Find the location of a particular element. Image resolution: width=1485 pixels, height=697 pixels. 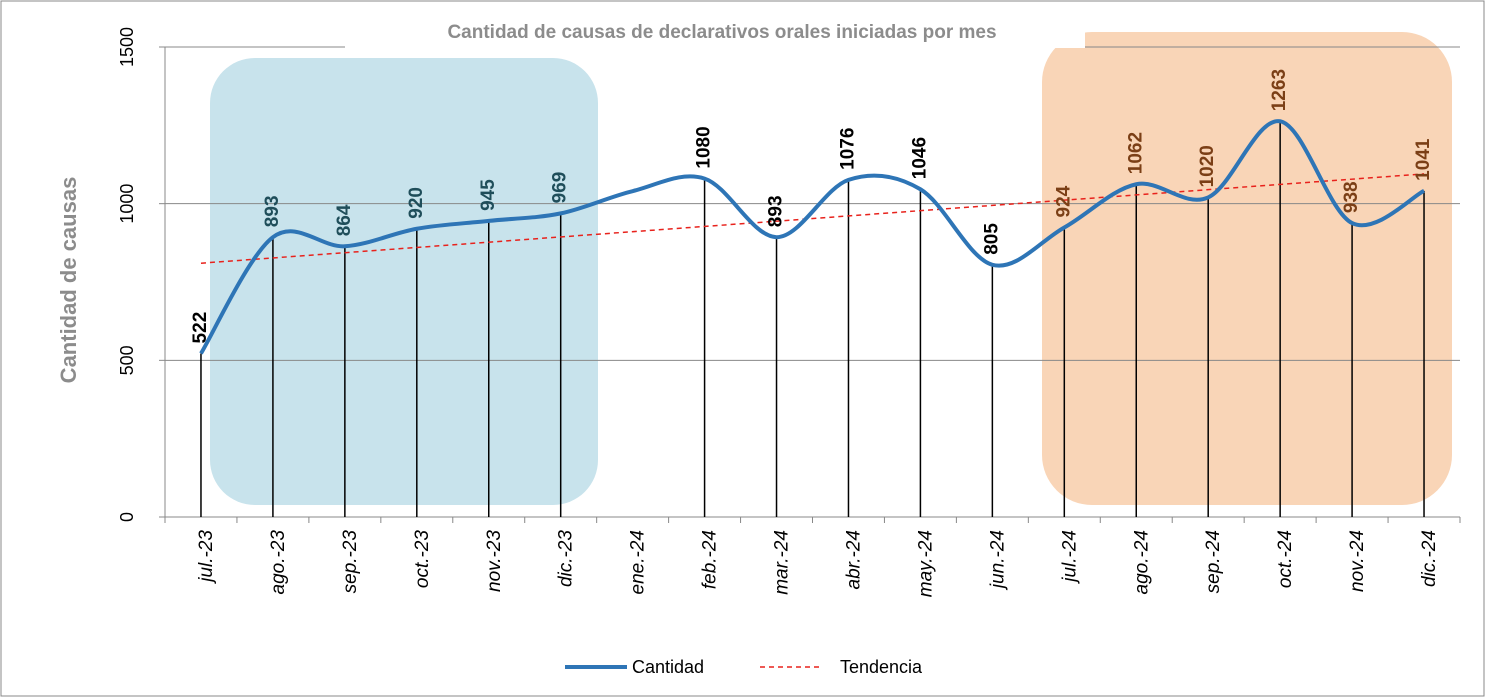

x-tick-label: may.-24 is located at coordinates (925, 563).